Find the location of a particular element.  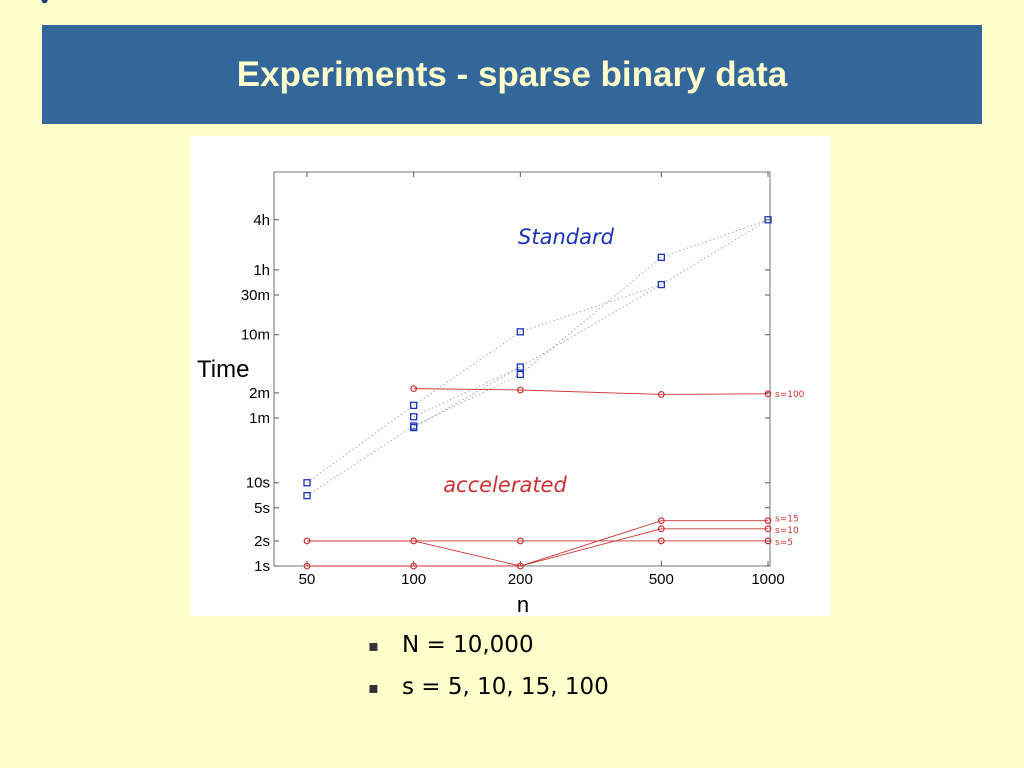

x-tick-label: 200 is located at coordinates (520, 579).